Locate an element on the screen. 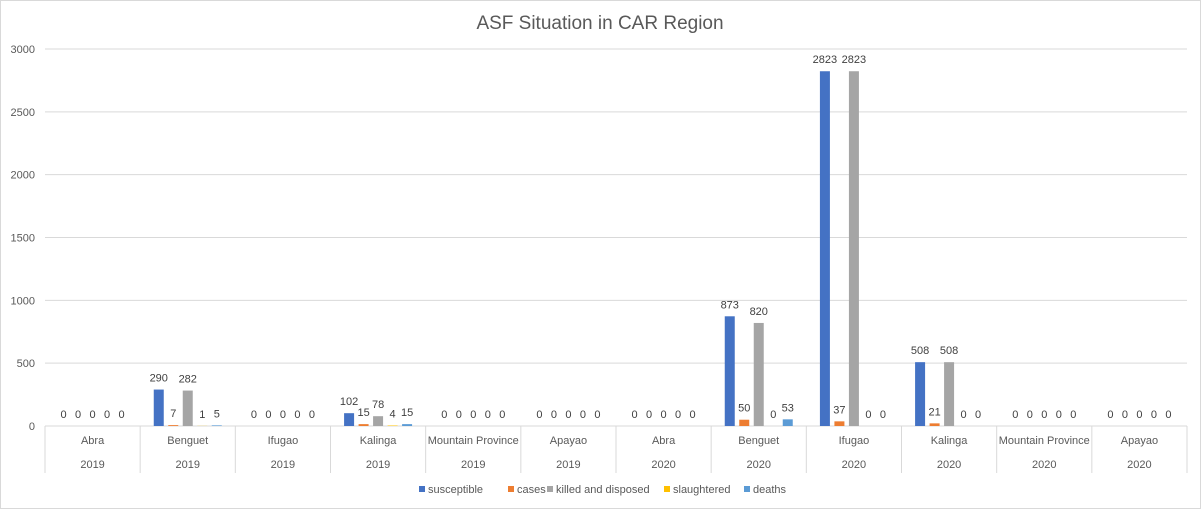 The image size is (1201, 509). data-label: 7 is located at coordinates (173, 414).